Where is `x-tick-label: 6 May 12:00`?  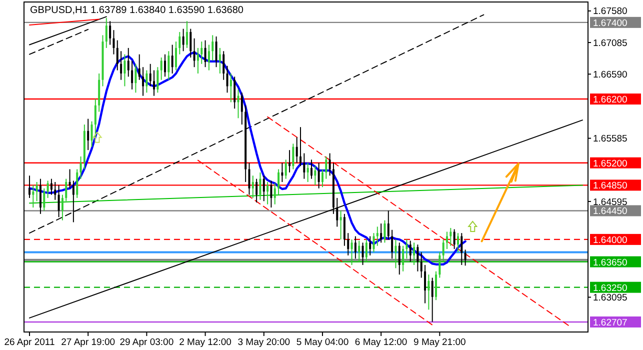 x-tick-label: 6 May 12:00 is located at coordinates (381, 342).